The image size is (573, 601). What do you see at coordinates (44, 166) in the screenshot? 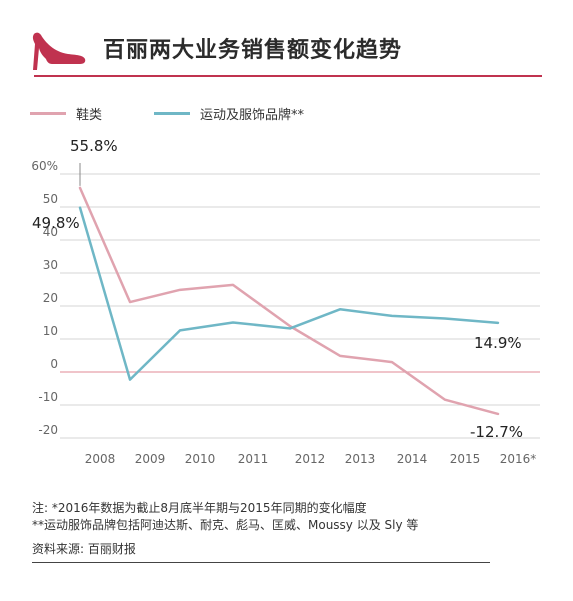
I see `y-tick-label: 60%` at bounding box center [44, 166].